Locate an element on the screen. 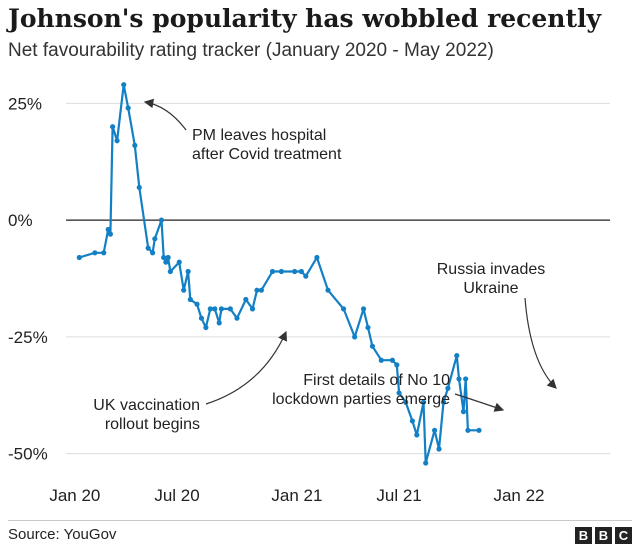  annotation-line: lockdown parties emerge is located at coordinates (361, 399).